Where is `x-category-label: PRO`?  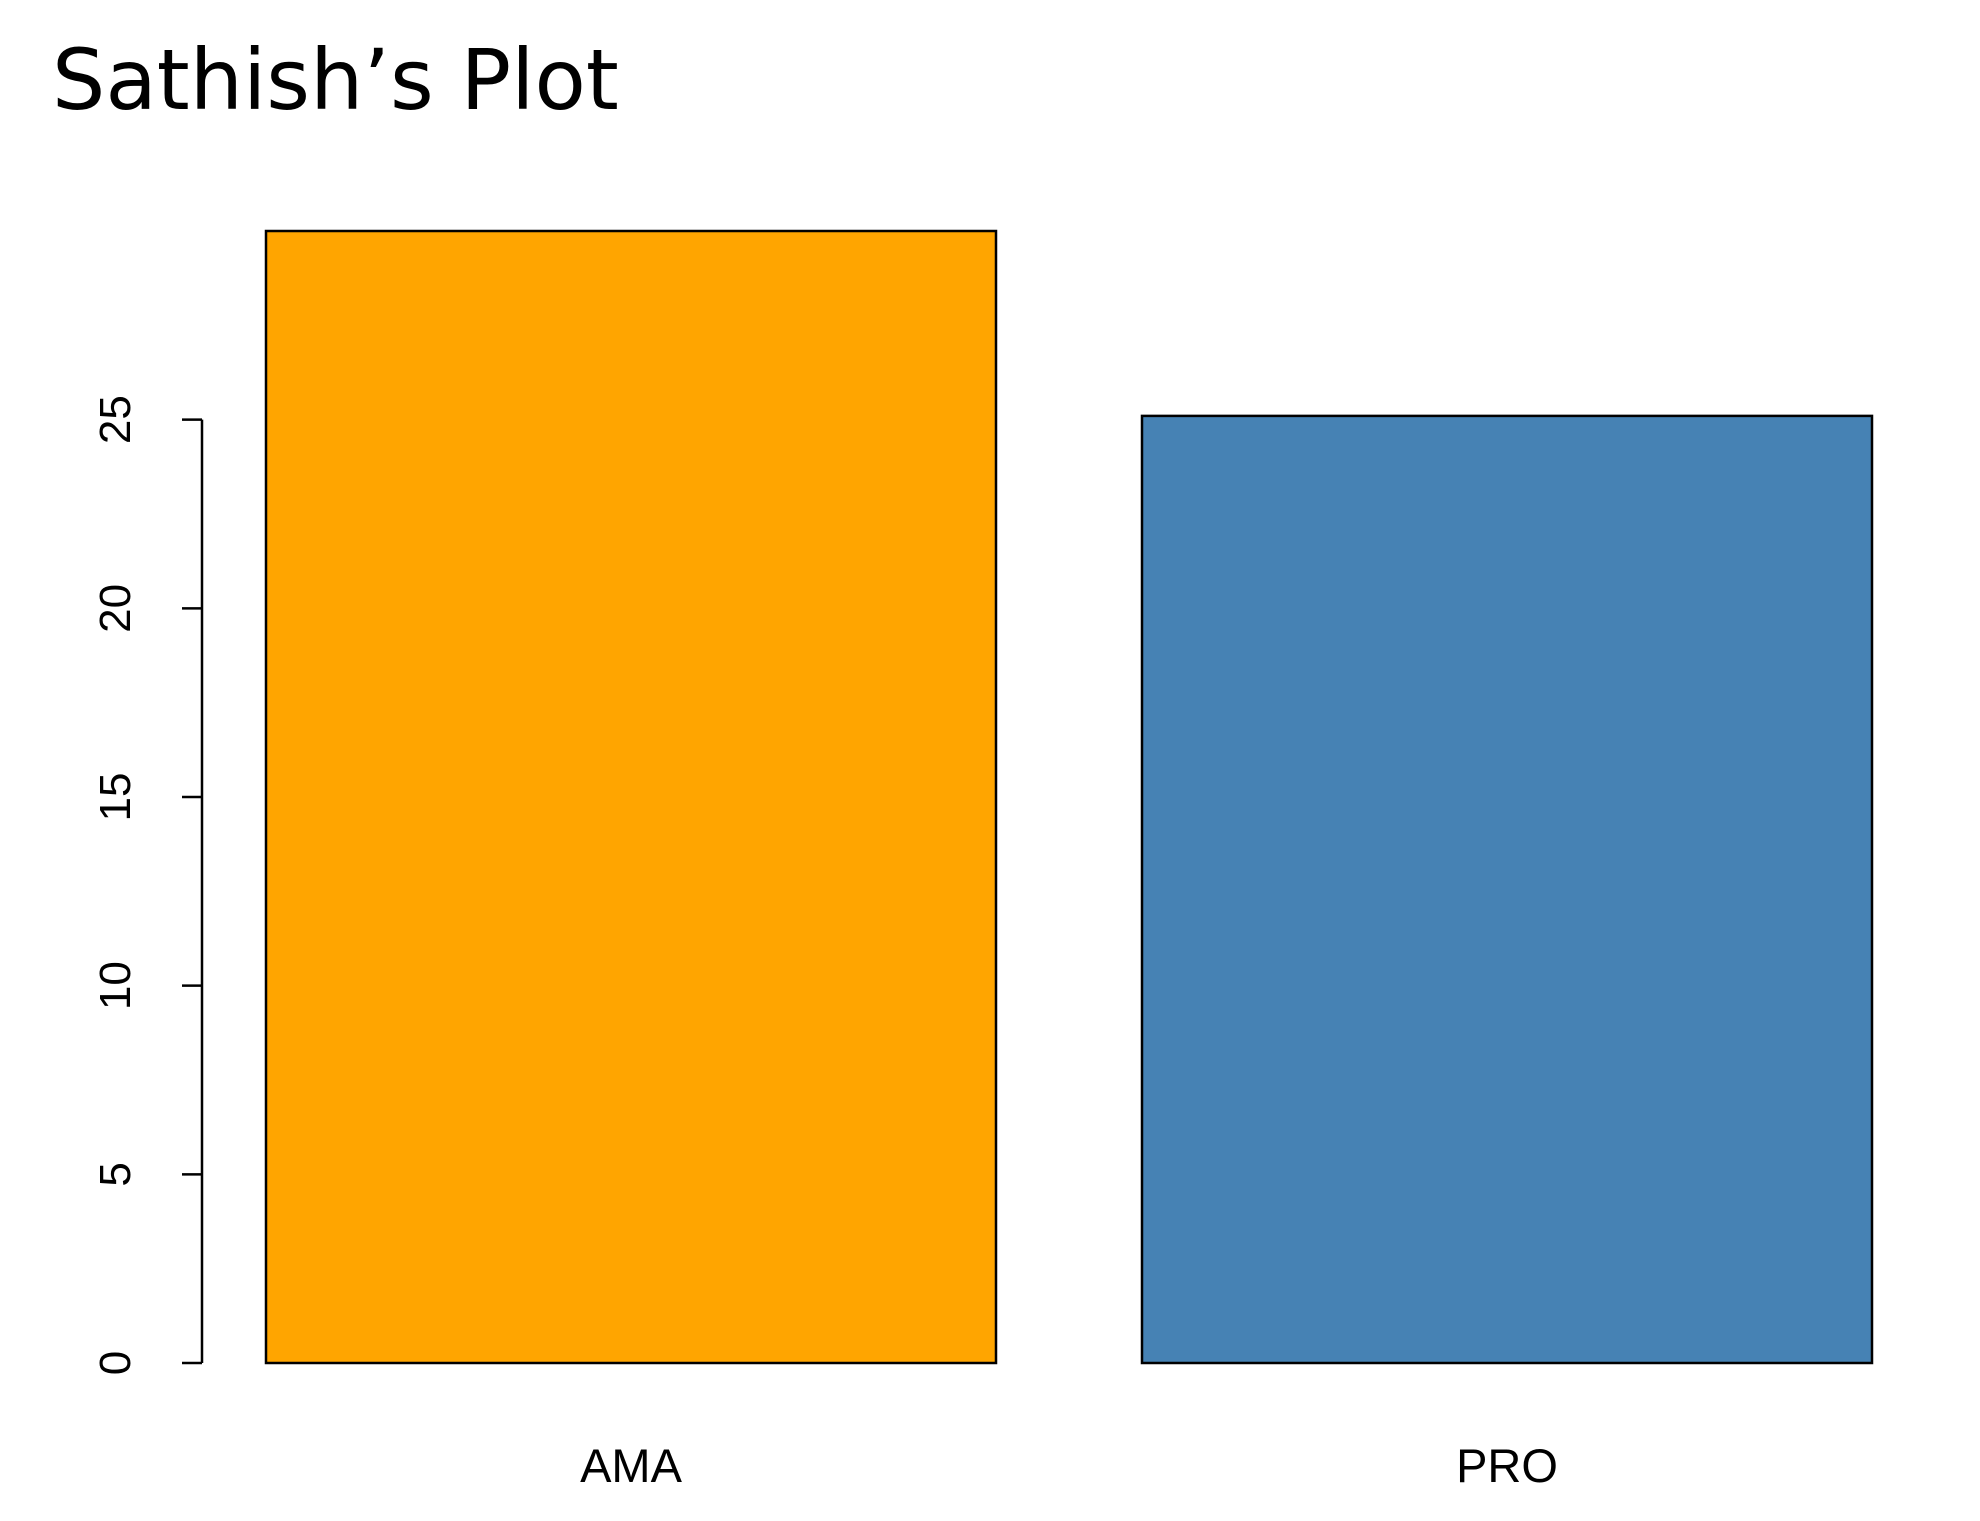 x-category-label: PRO is located at coordinates (1507, 1465).